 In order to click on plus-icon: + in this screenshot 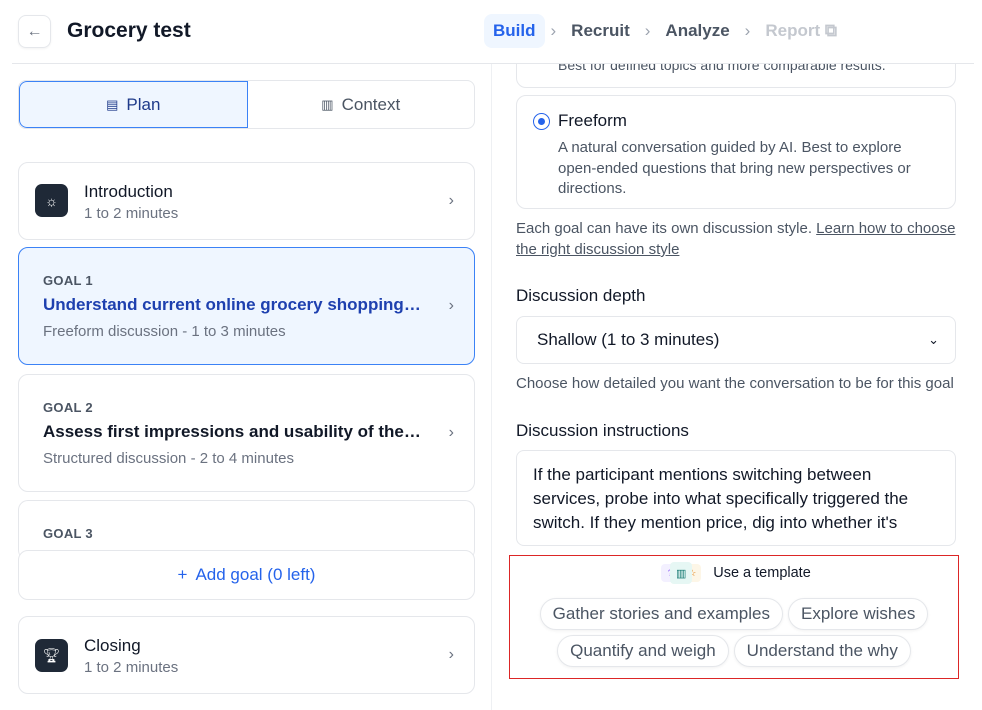, I will do `click(182, 574)`.